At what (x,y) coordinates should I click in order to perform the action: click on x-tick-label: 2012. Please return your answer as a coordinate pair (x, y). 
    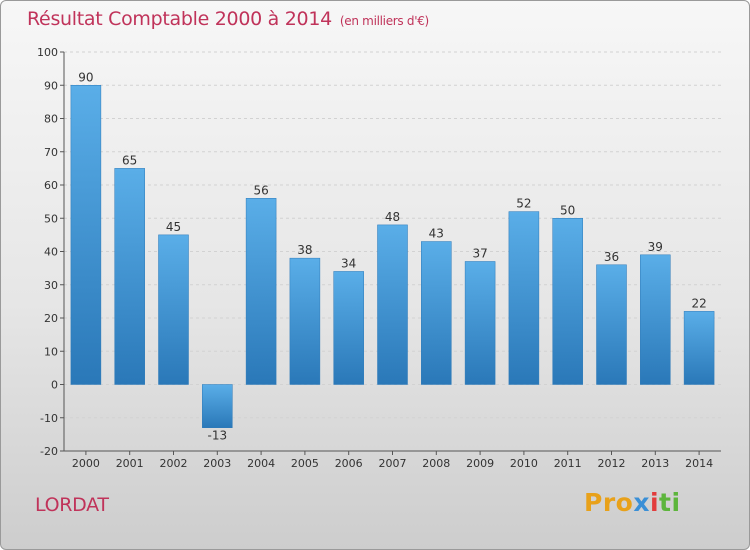
    Looking at the image, I should click on (612, 463).